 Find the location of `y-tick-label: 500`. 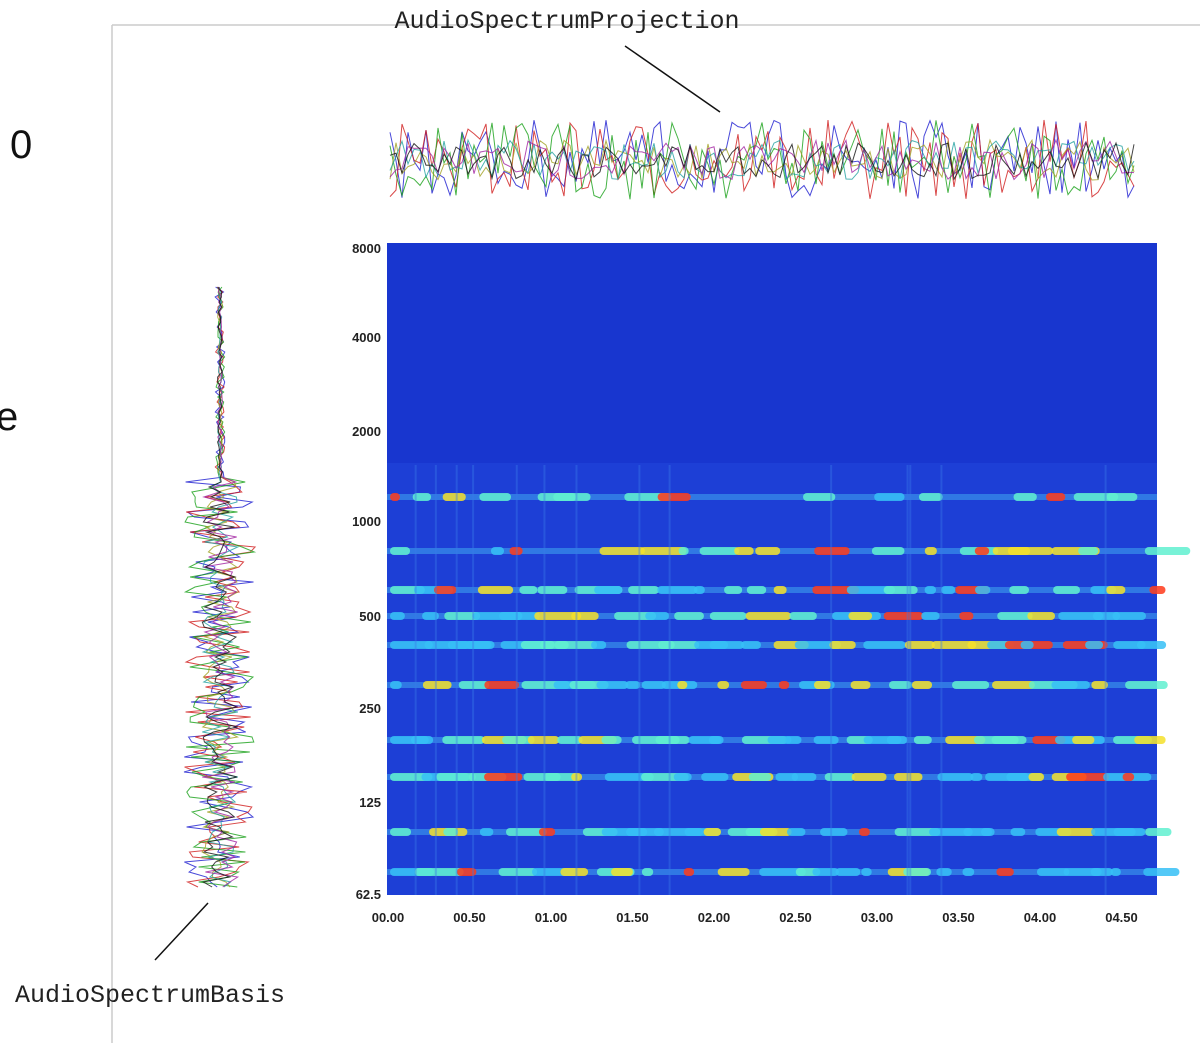

y-tick-label: 500 is located at coordinates (370, 616).